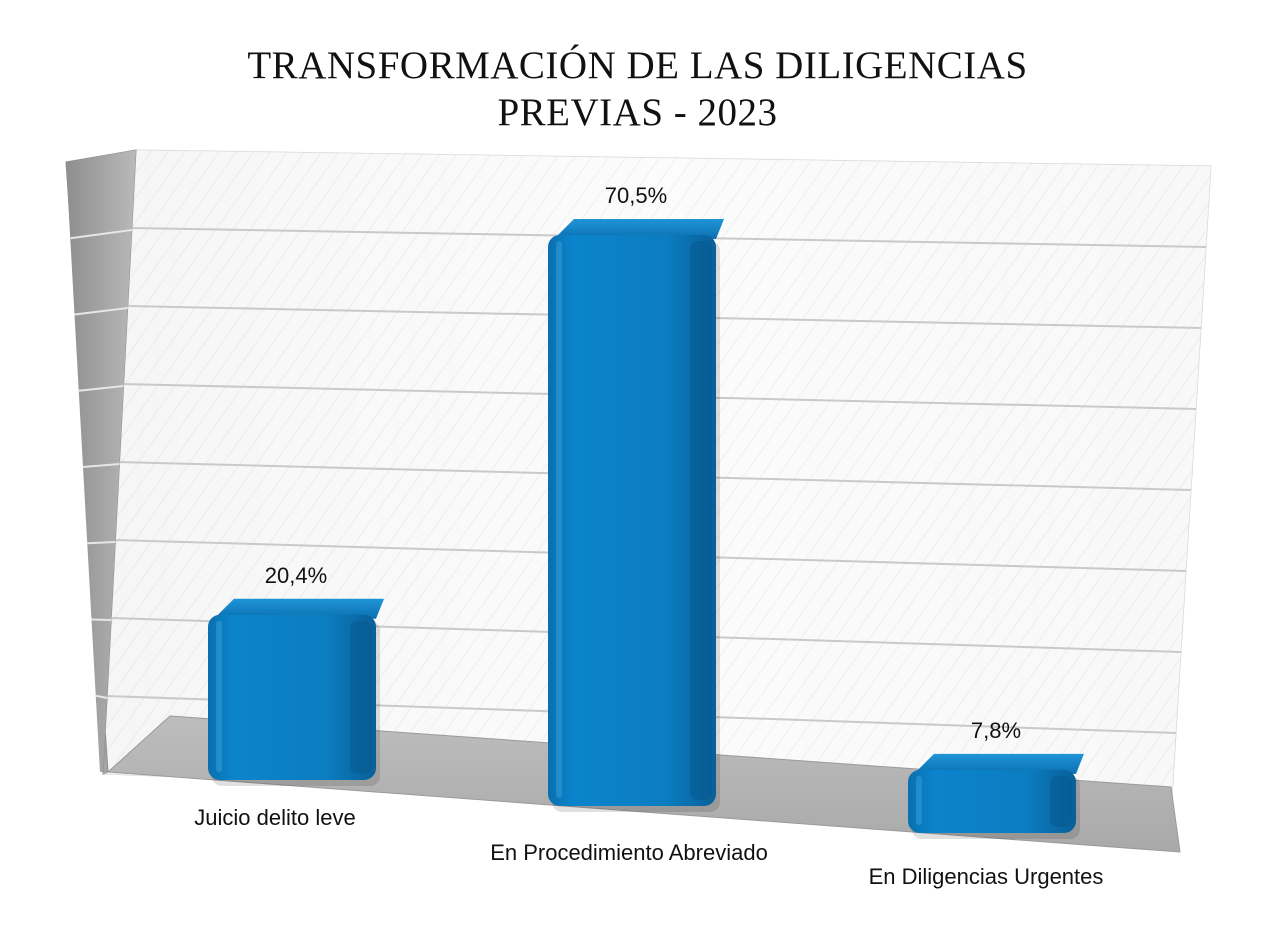 The width and height of the screenshot is (1275, 945). What do you see at coordinates (637, 112) in the screenshot?
I see `chart-title-line-2: PREVIAS - 2023` at bounding box center [637, 112].